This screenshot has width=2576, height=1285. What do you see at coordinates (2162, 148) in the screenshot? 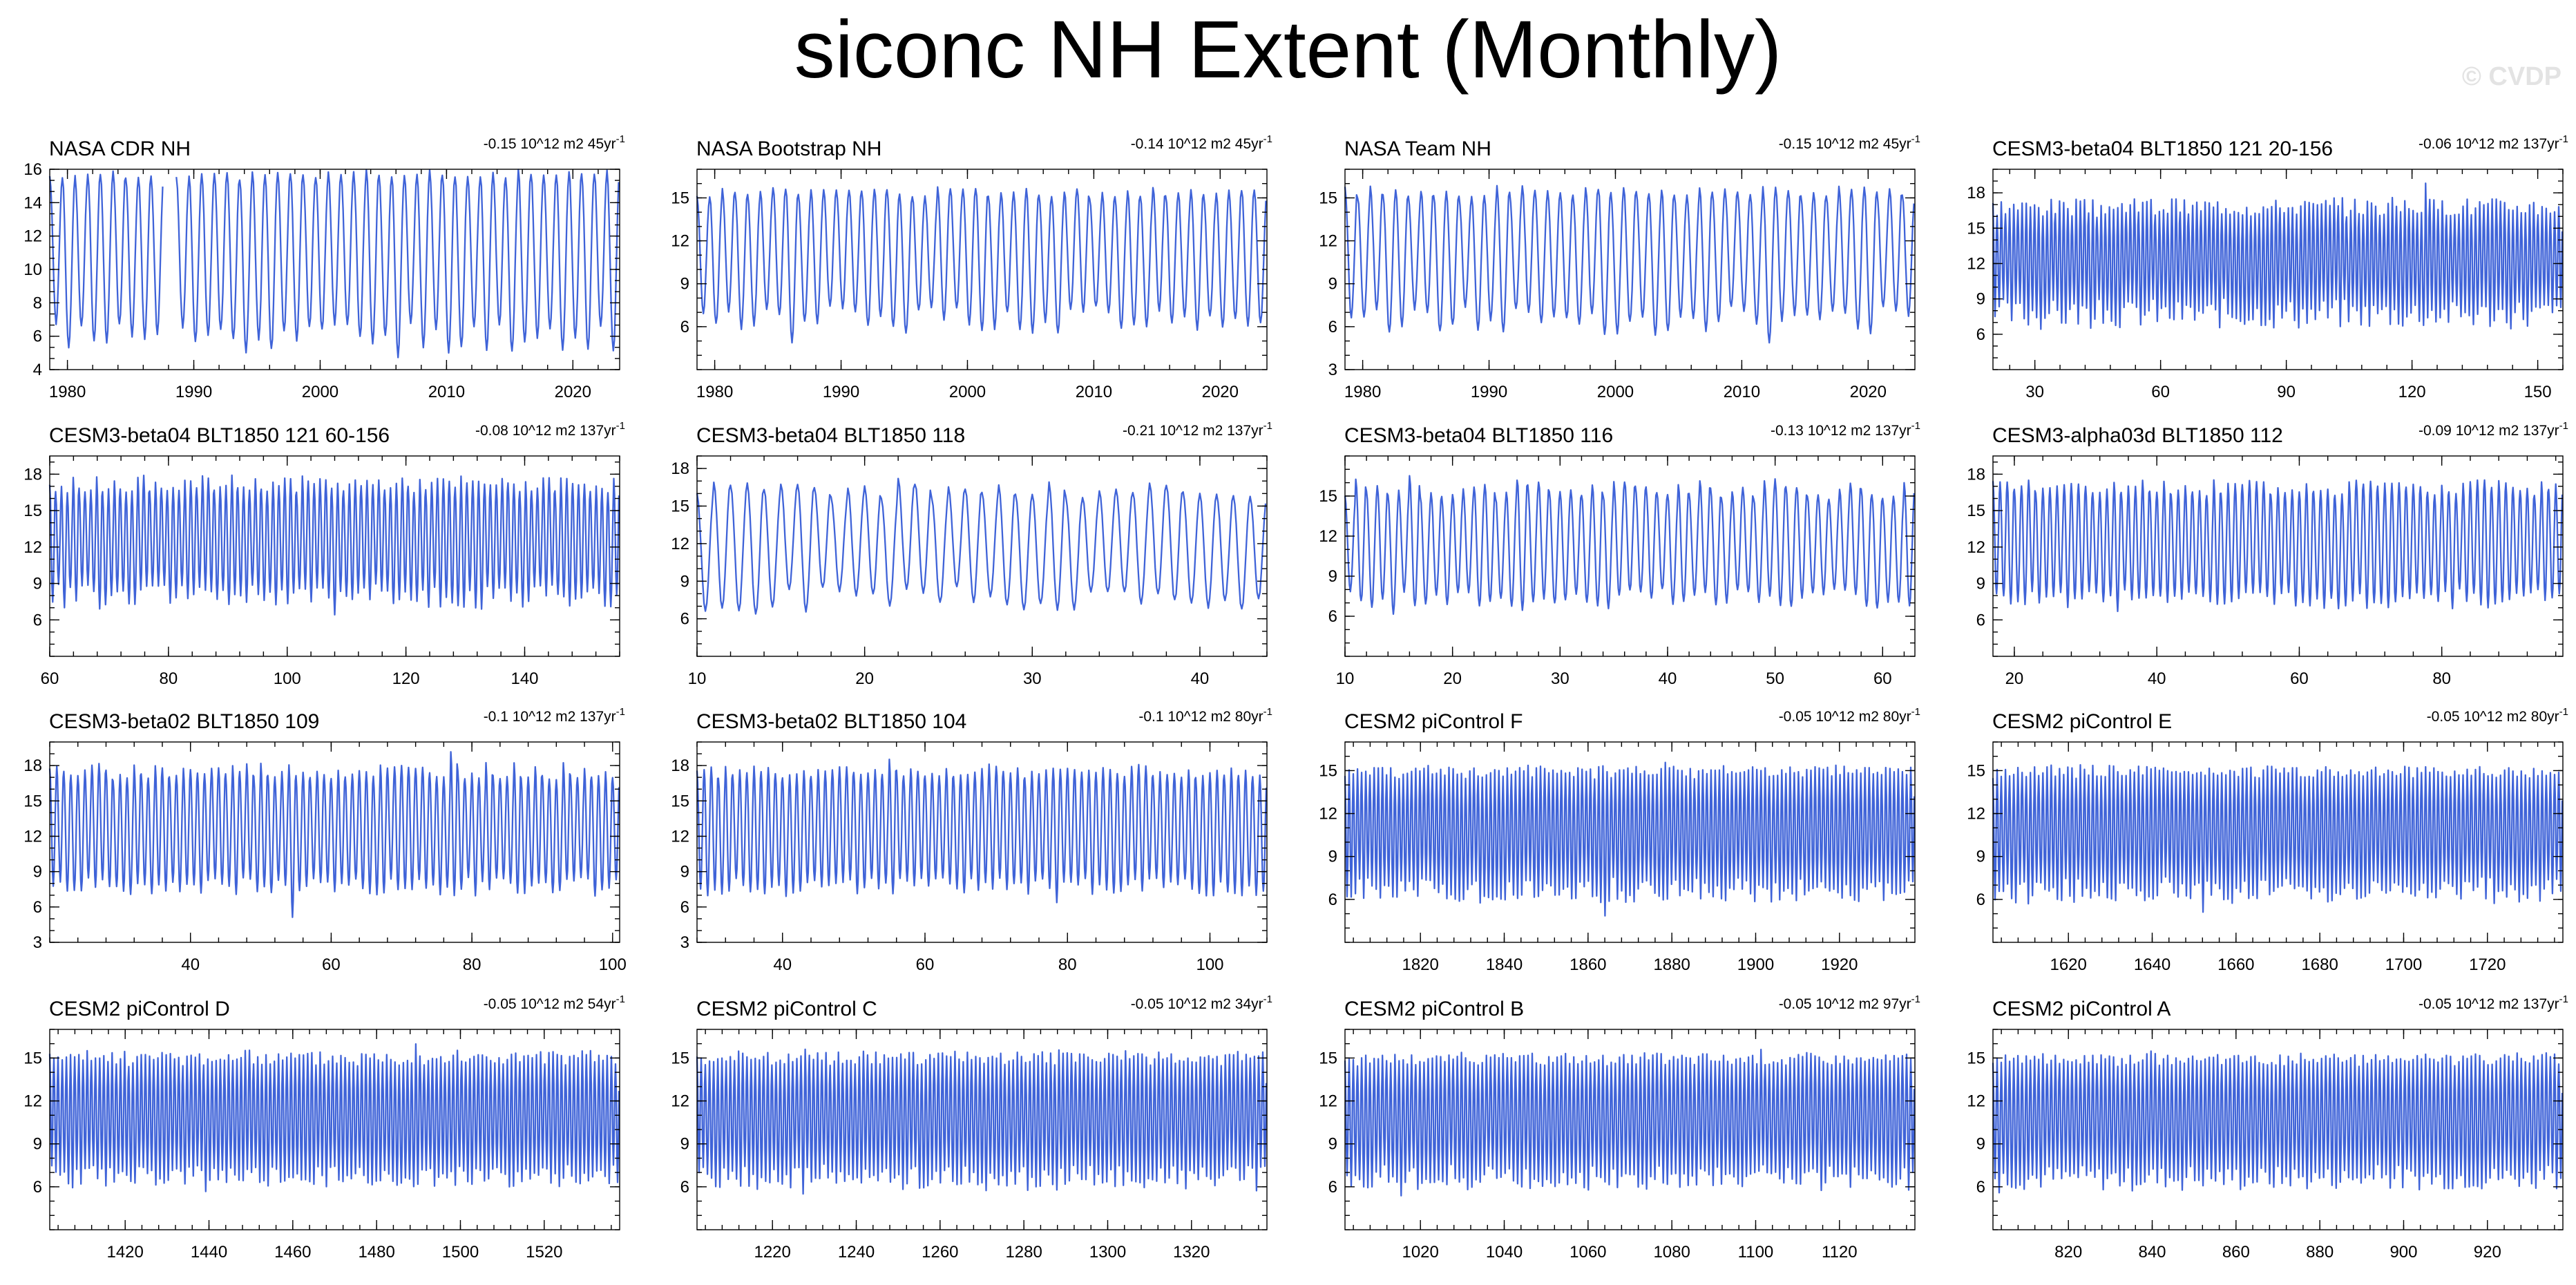
I see `panel-title: CESM3-beta04 BLT1850 121 20-156` at bounding box center [2162, 148].